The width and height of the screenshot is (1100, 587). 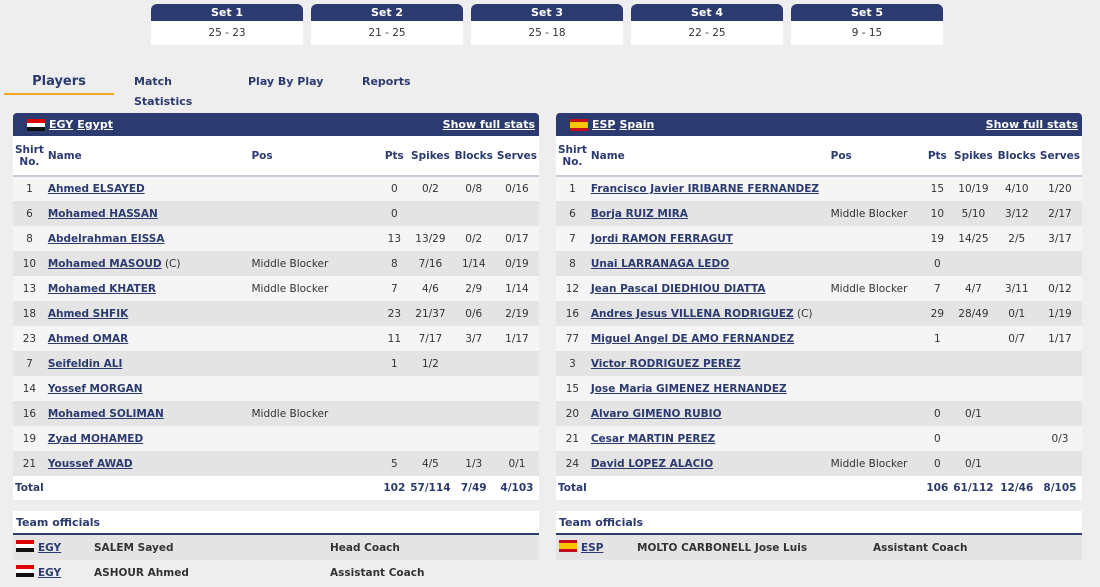 What do you see at coordinates (819, 263) in the screenshot?
I see `table-row: 8 Unai LARRANAGA LEDO 0` at bounding box center [819, 263].